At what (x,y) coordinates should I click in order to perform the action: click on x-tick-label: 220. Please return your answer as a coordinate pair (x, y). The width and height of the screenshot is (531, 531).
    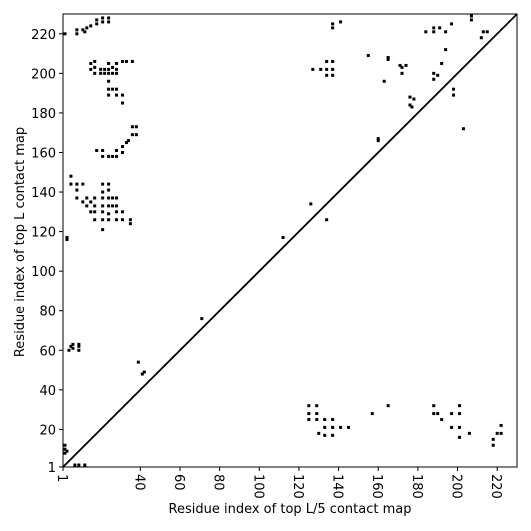
    Looking at the image, I should click on (495, 486).